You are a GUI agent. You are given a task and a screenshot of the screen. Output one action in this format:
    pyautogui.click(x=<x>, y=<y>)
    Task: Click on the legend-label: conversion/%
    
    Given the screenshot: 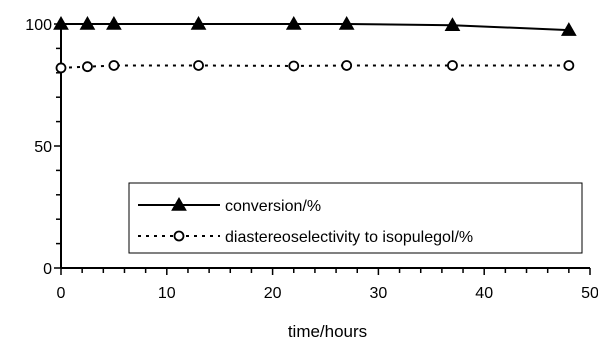 What is the action you would take?
    pyautogui.click(x=273, y=206)
    